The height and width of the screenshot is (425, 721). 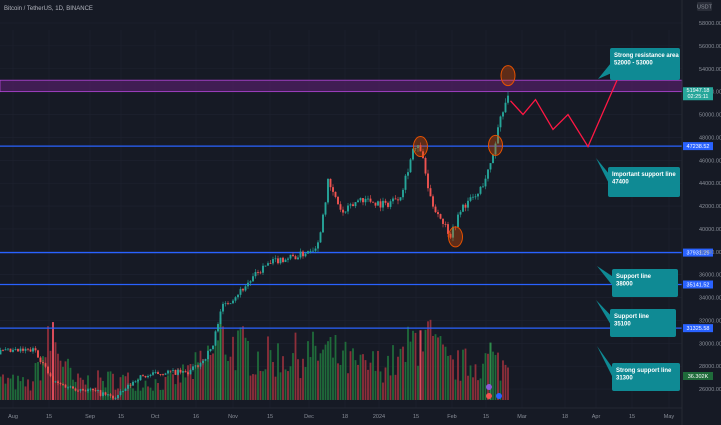 I want to click on last-price-tag, so click(x=698, y=94).